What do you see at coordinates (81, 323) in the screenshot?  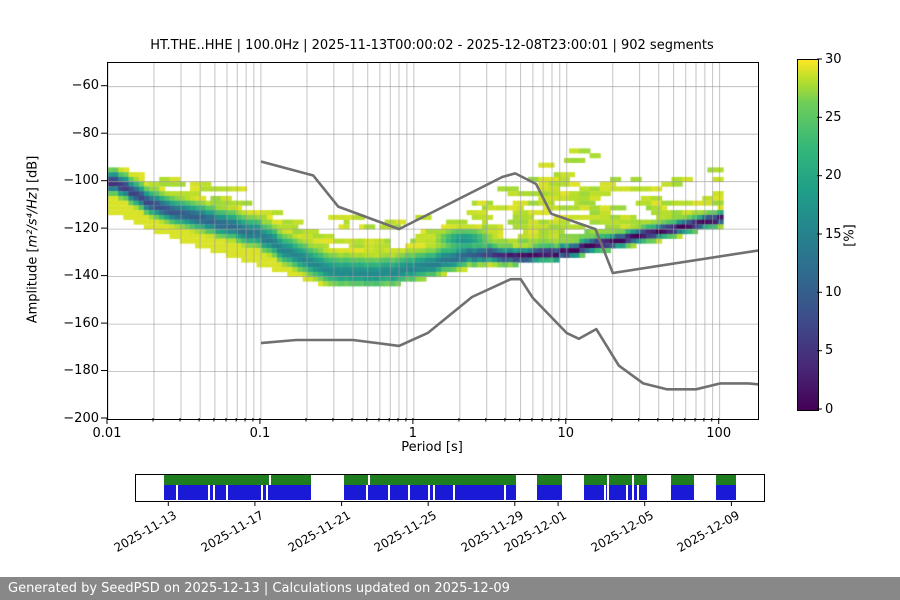 I see `y-tick-label: −160` at bounding box center [81, 323].